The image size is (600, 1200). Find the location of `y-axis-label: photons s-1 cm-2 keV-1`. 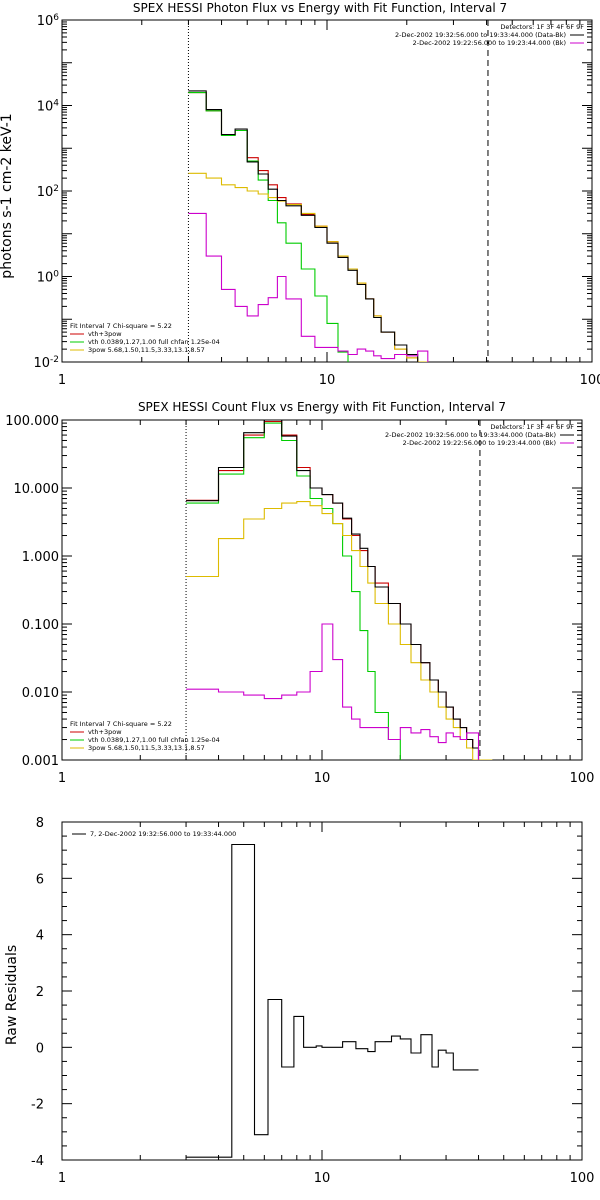

y-axis-label: photons s-1 cm-2 keV-1 is located at coordinates (7, 195).